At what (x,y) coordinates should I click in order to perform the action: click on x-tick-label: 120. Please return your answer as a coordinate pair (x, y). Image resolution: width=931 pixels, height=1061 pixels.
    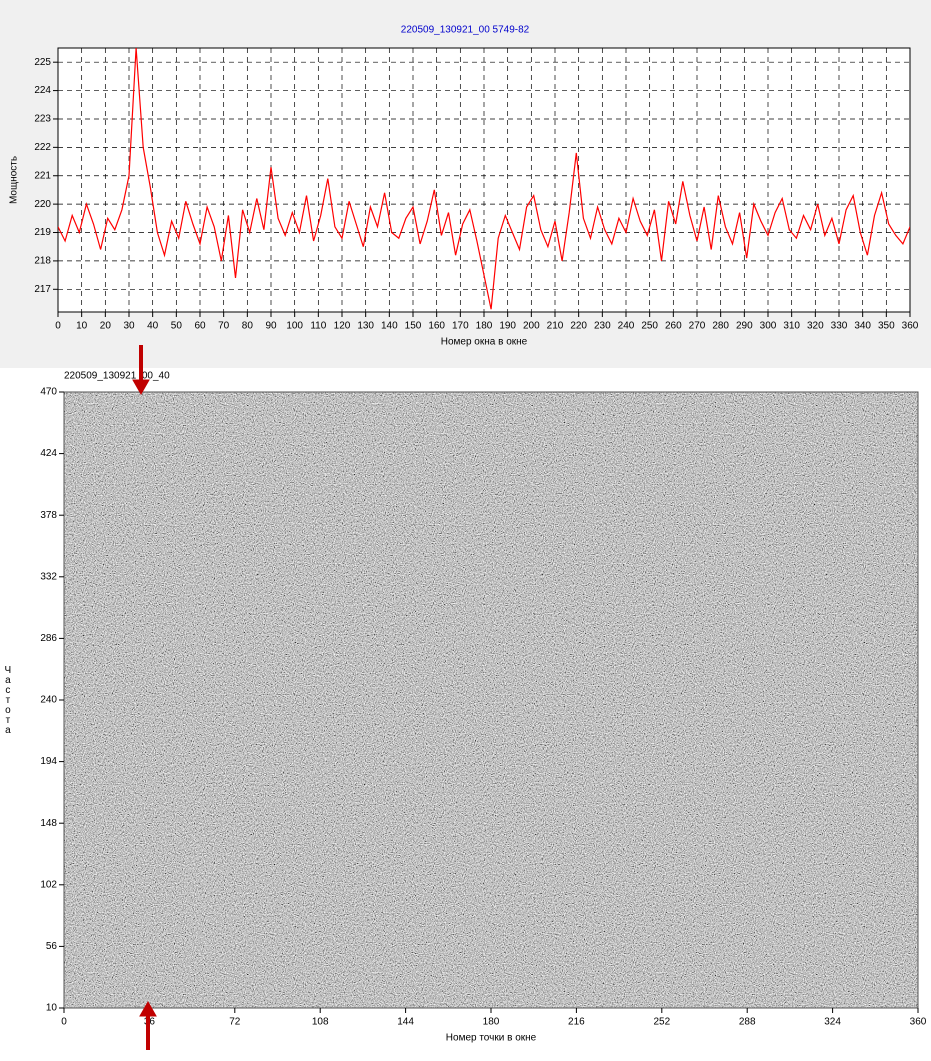
    Looking at the image, I should click on (342, 326).